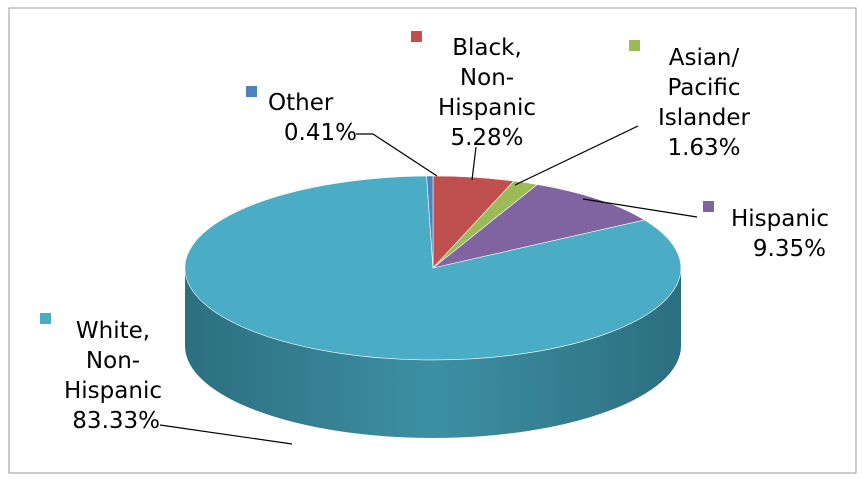  I want to click on data-label-black: 5.28%, so click(486, 138).